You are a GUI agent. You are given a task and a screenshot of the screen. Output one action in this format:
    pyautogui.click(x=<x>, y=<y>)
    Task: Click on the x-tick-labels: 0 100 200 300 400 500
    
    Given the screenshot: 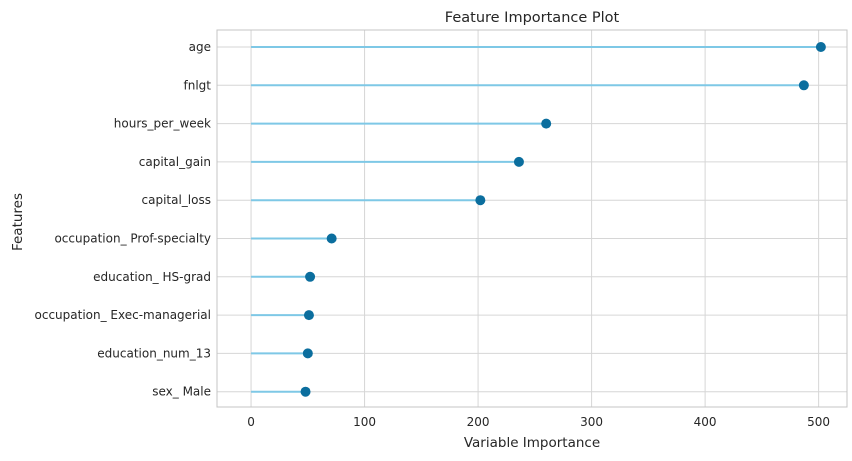 What is the action you would take?
    pyautogui.click(x=538, y=422)
    